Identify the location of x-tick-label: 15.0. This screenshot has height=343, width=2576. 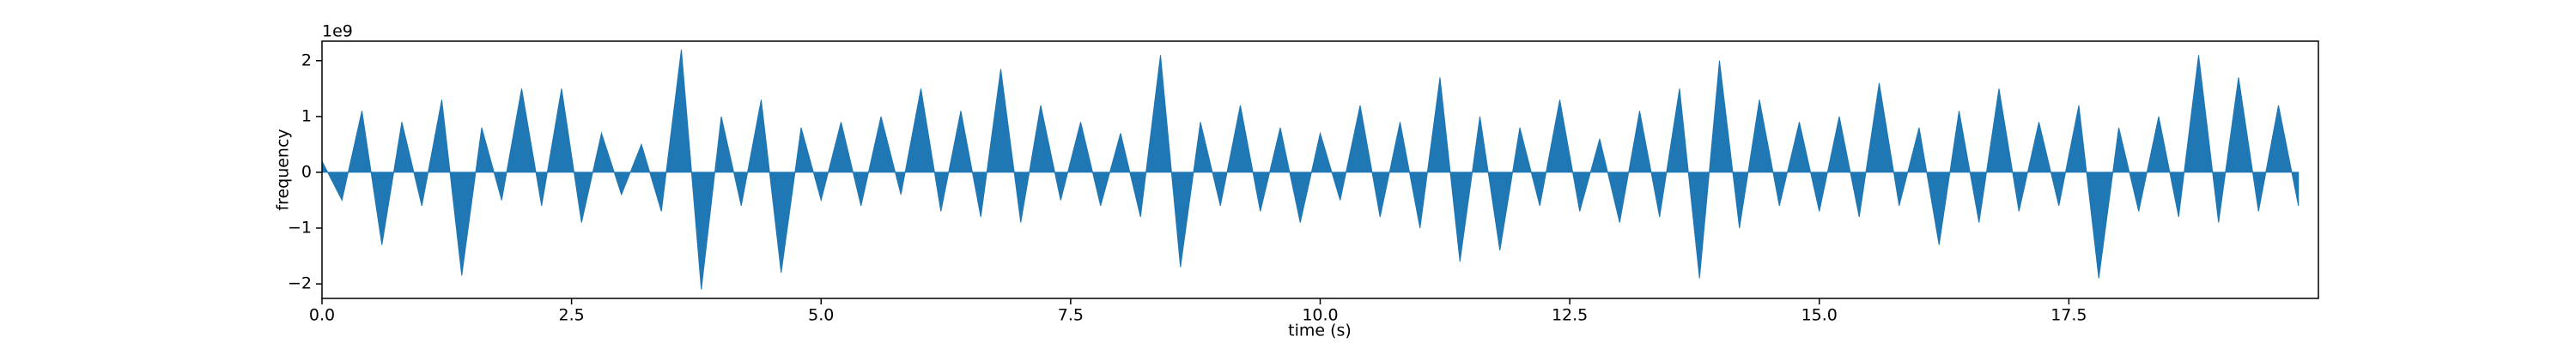
(1820, 316).